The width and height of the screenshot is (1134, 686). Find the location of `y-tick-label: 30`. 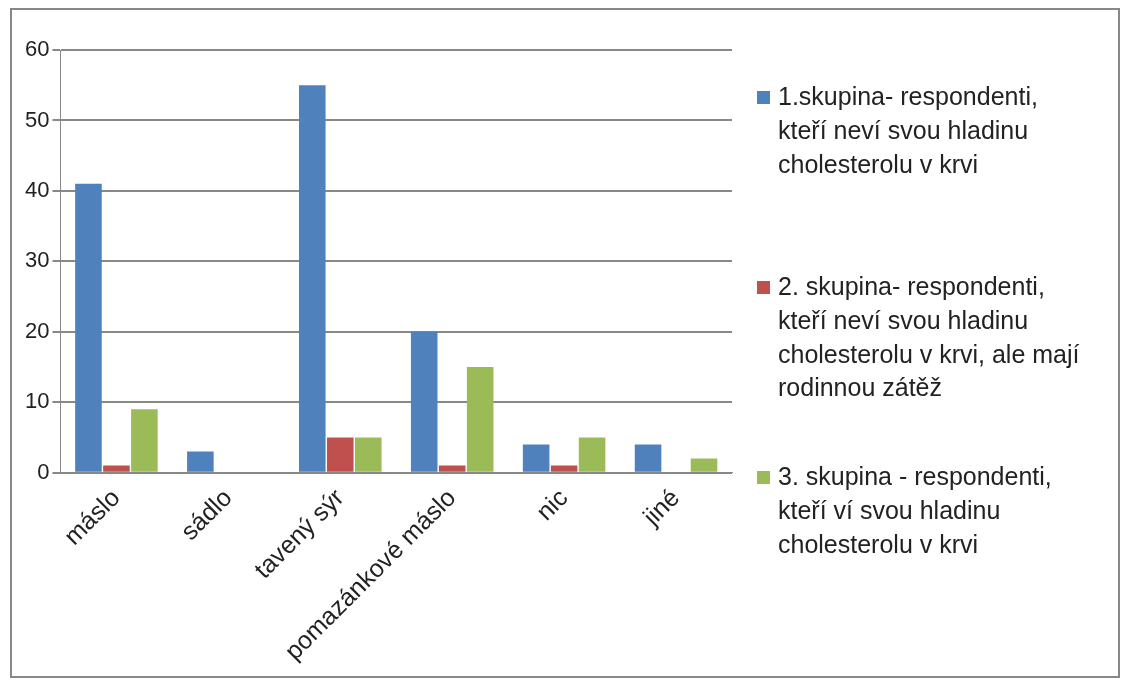

y-tick-label: 30 is located at coordinates (37, 260).